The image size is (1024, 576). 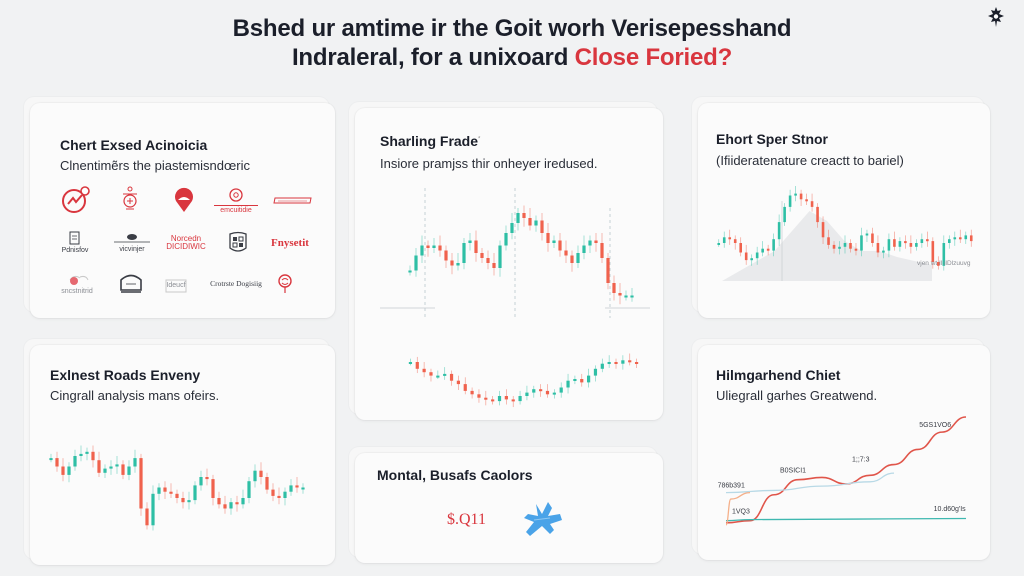 I want to click on series-line-teal, so click(x=846, y=519).